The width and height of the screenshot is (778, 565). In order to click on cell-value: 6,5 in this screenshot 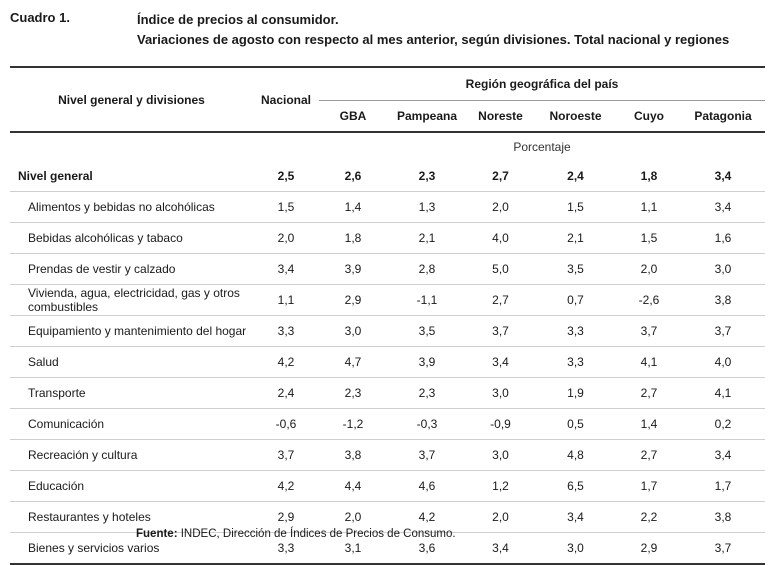, I will do `click(575, 486)`.